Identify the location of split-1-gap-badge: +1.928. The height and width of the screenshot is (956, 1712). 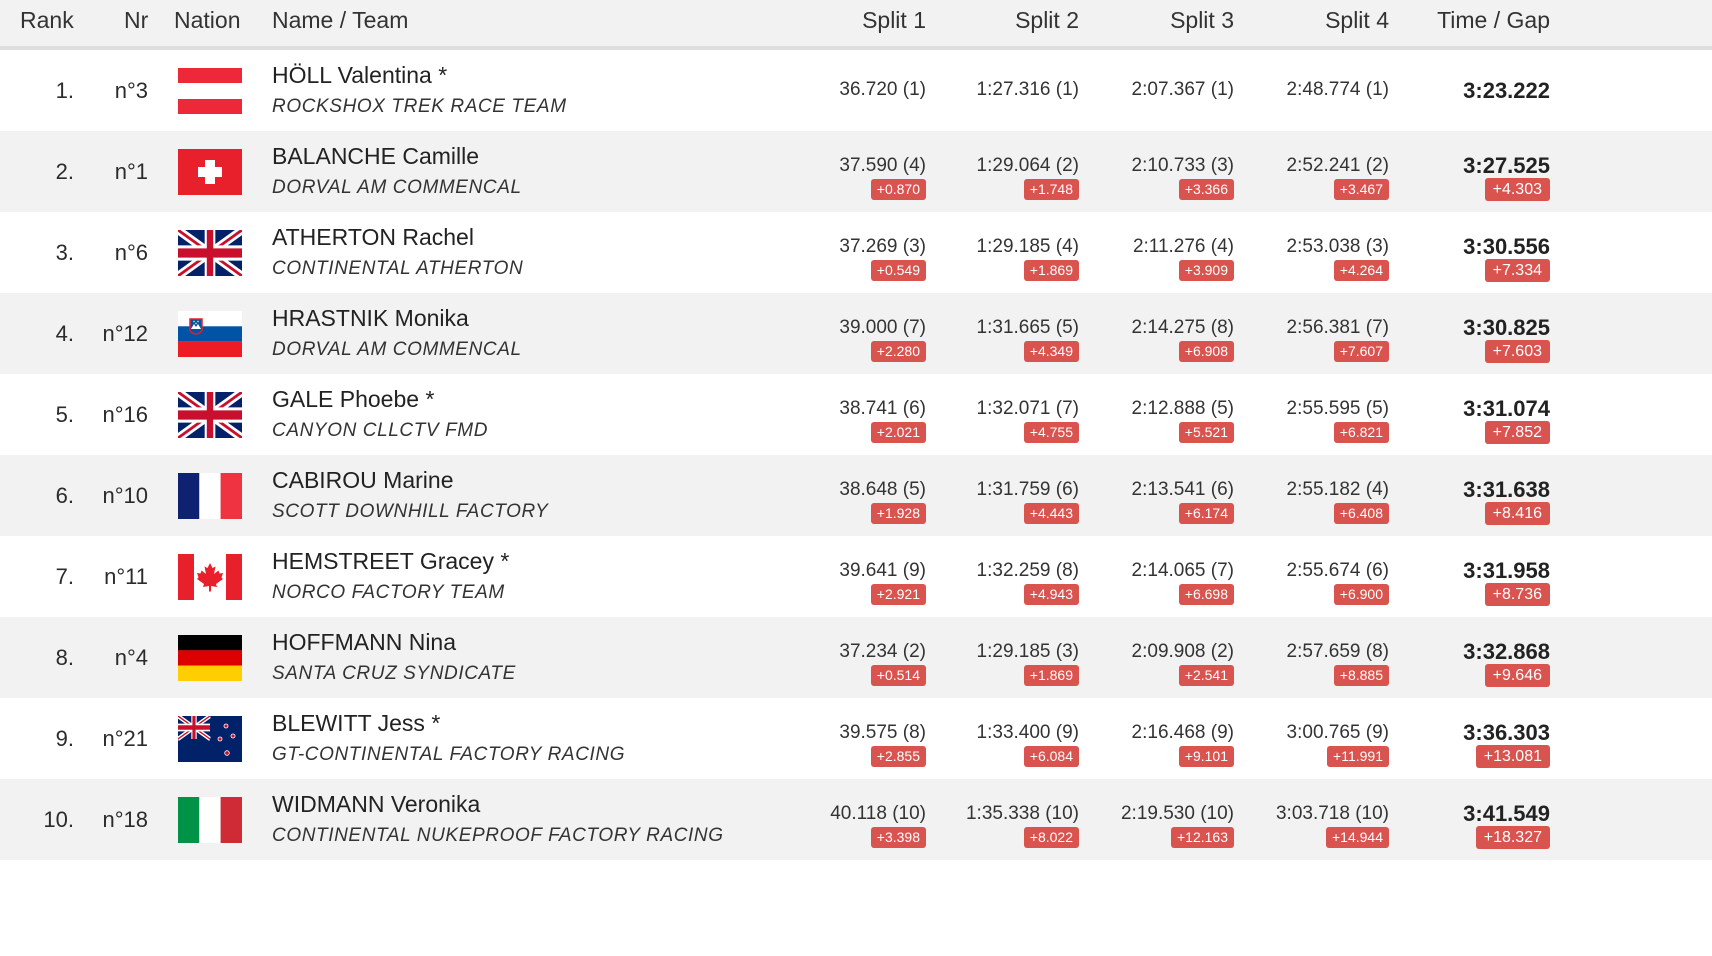
(898, 513).